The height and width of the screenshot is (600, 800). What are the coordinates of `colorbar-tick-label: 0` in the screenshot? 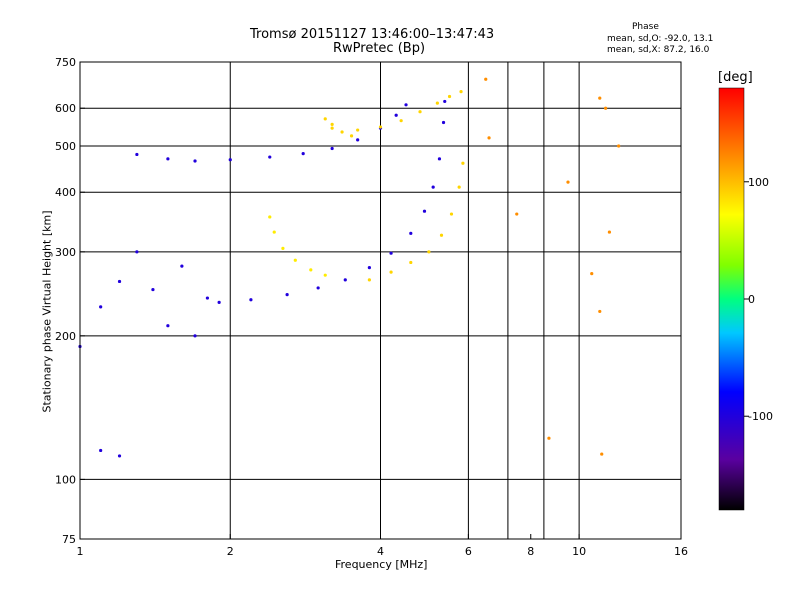 It's located at (751, 299).